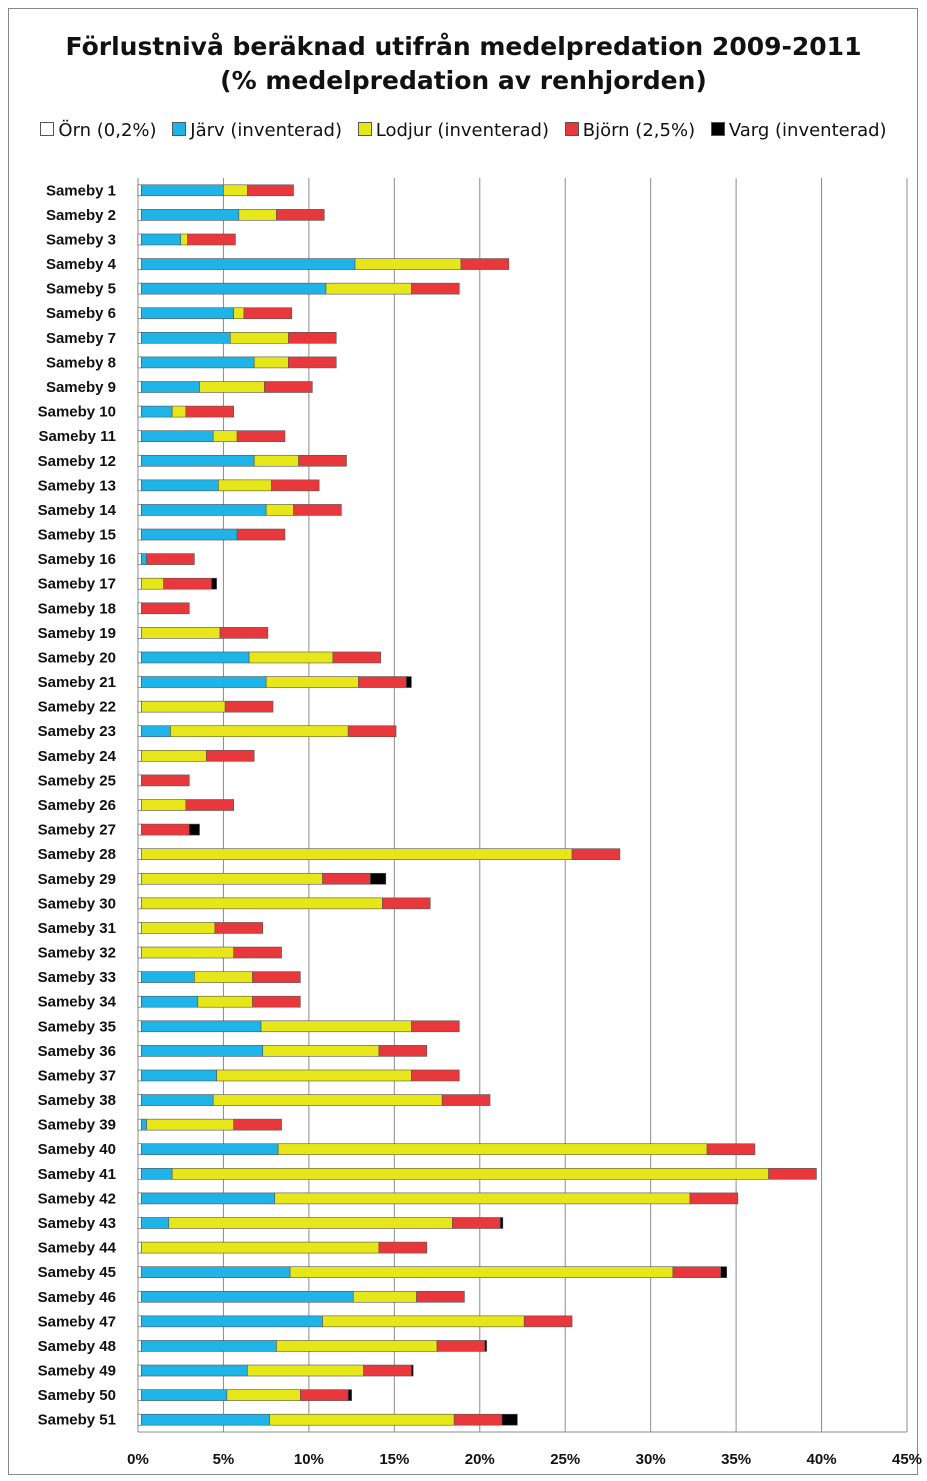 The height and width of the screenshot is (1481, 927). Describe the element at coordinates (81, 190) in the screenshot. I see `category-label: Sameby 1` at that location.